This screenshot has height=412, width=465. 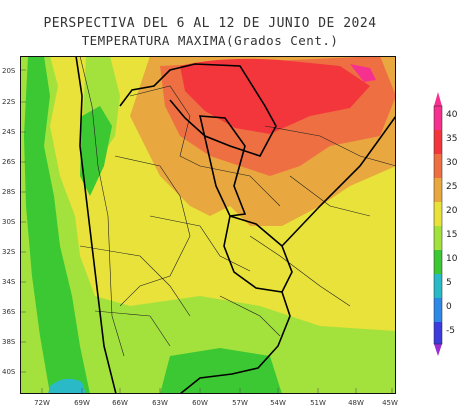 What do you see at coordinates (120, 403) in the screenshot?
I see `lon-label: 66W` at bounding box center [120, 403].